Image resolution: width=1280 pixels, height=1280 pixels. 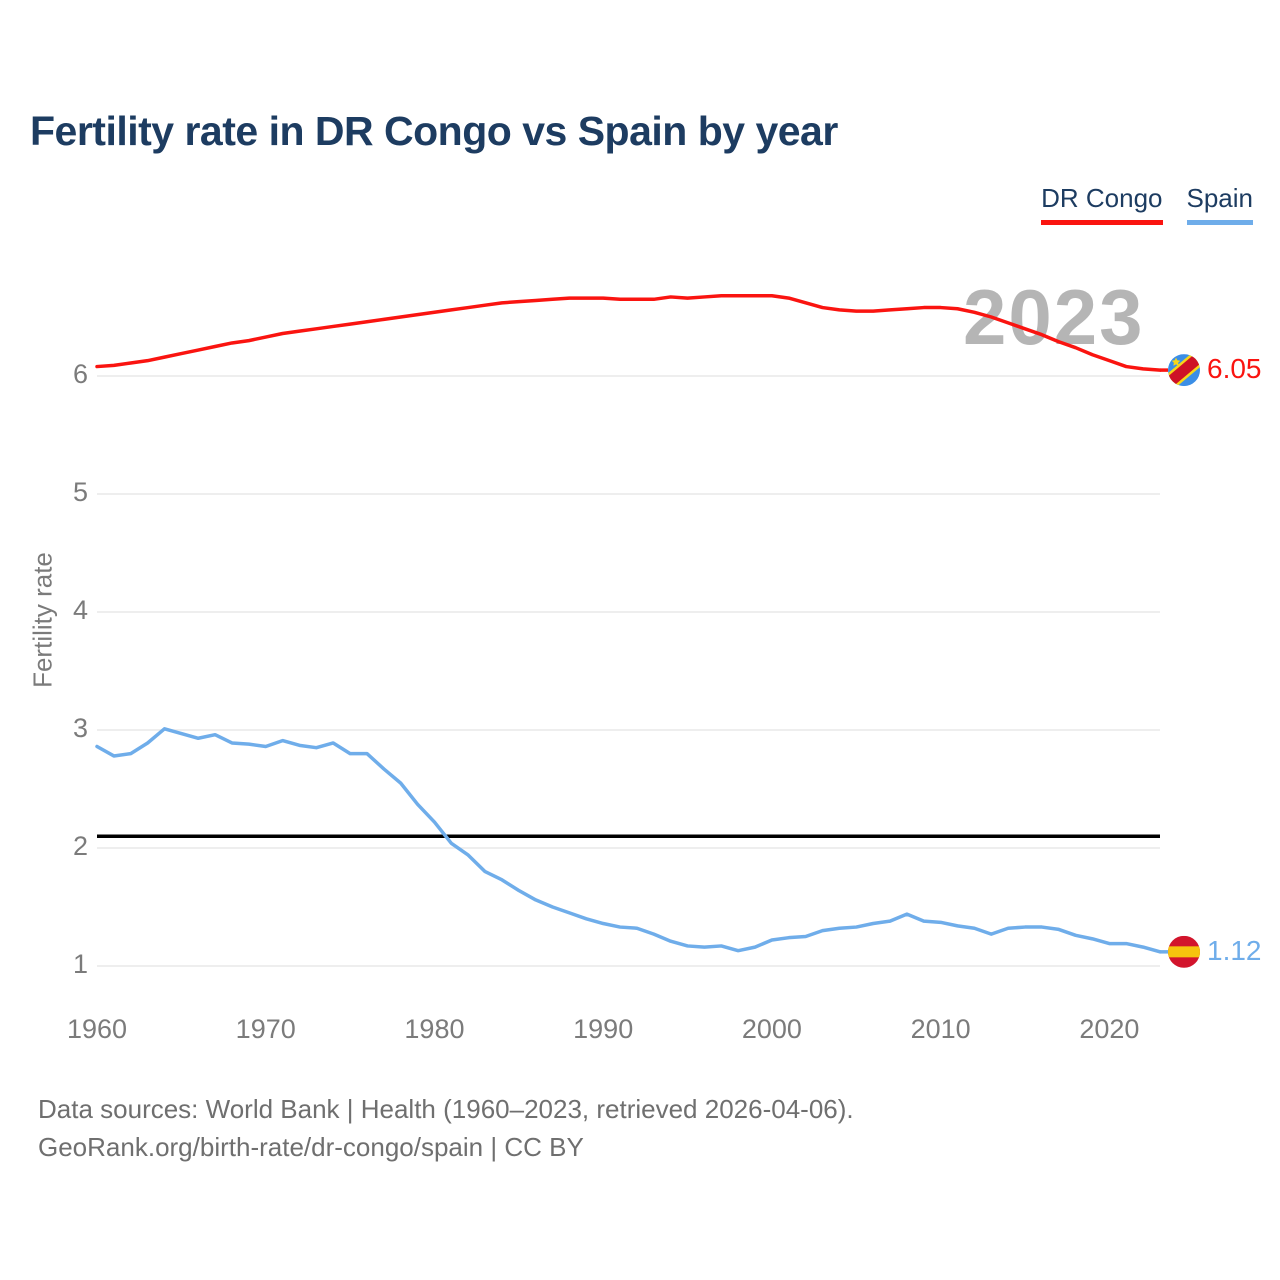 What do you see at coordinates (1109, 1029) in the screenshot?
I see `x-tick-2020: 2020` at bounding box center [1109, 1029].